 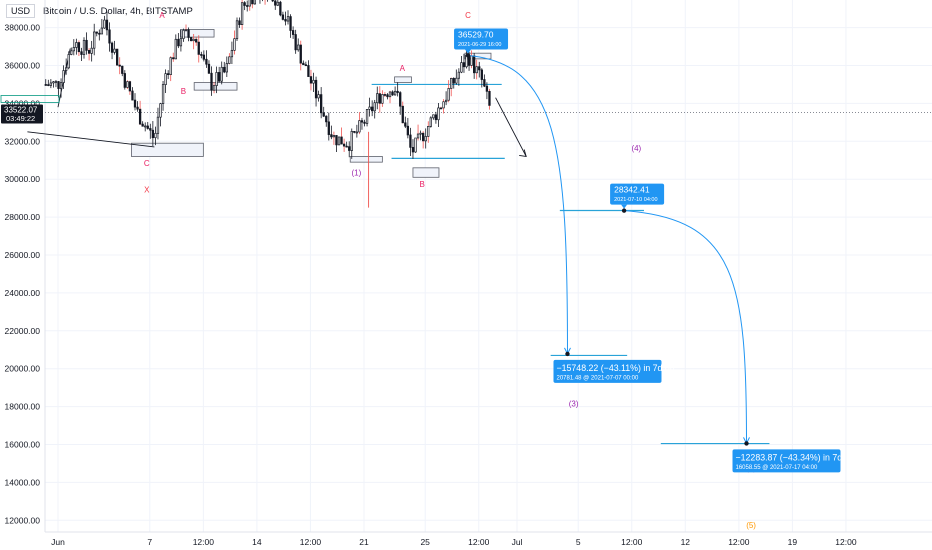 I want to click on x-tick-label: 12, so click(x=686, y=542).